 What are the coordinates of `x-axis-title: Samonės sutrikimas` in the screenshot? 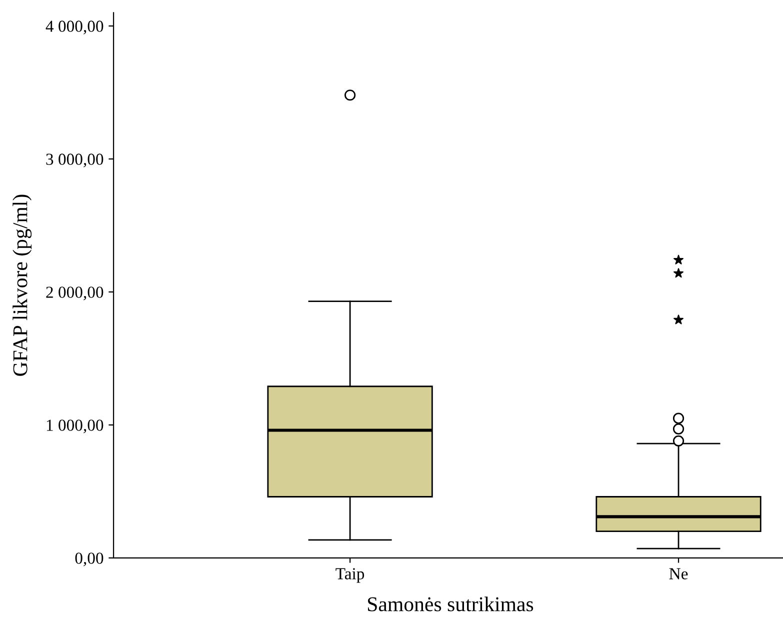 It's located at (451, 604).